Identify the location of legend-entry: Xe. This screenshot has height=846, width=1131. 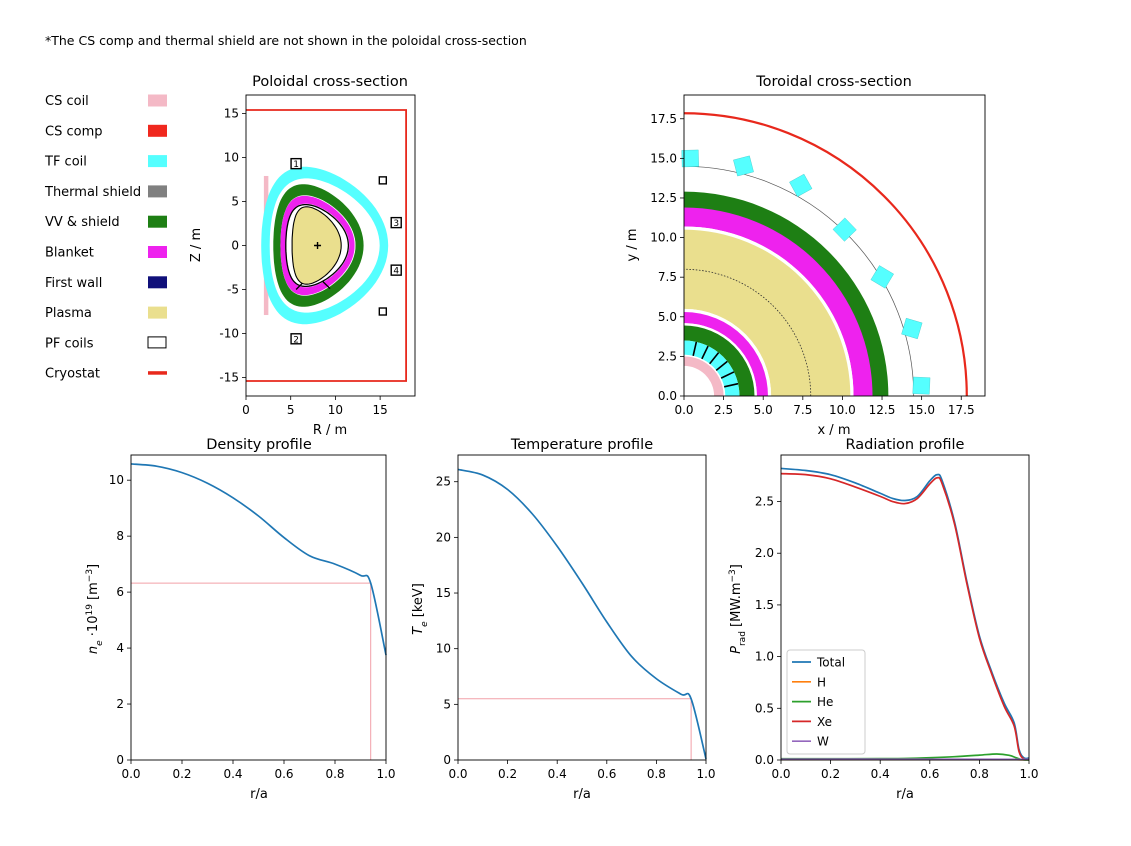
(824, 722).